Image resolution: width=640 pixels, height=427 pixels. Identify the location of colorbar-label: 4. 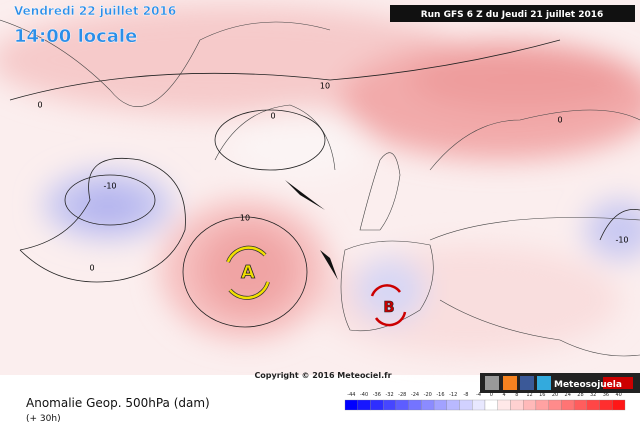
(503, 395).